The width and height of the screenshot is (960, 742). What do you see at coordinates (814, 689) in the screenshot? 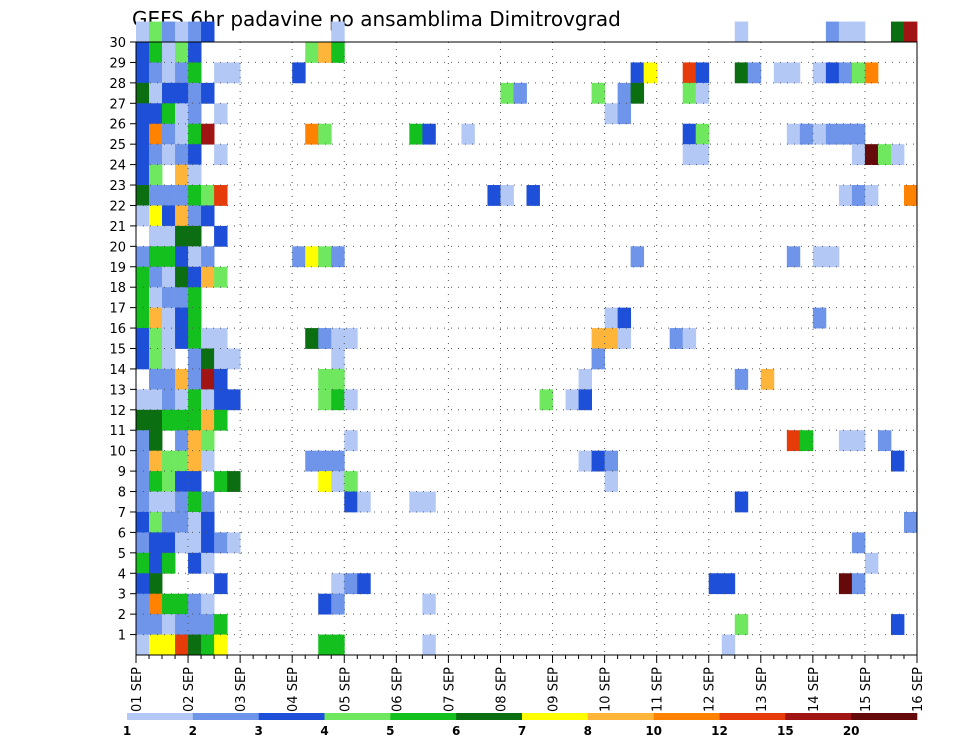
I see `x-tick-label: 14 SEP` at bounding box center [814, 689].